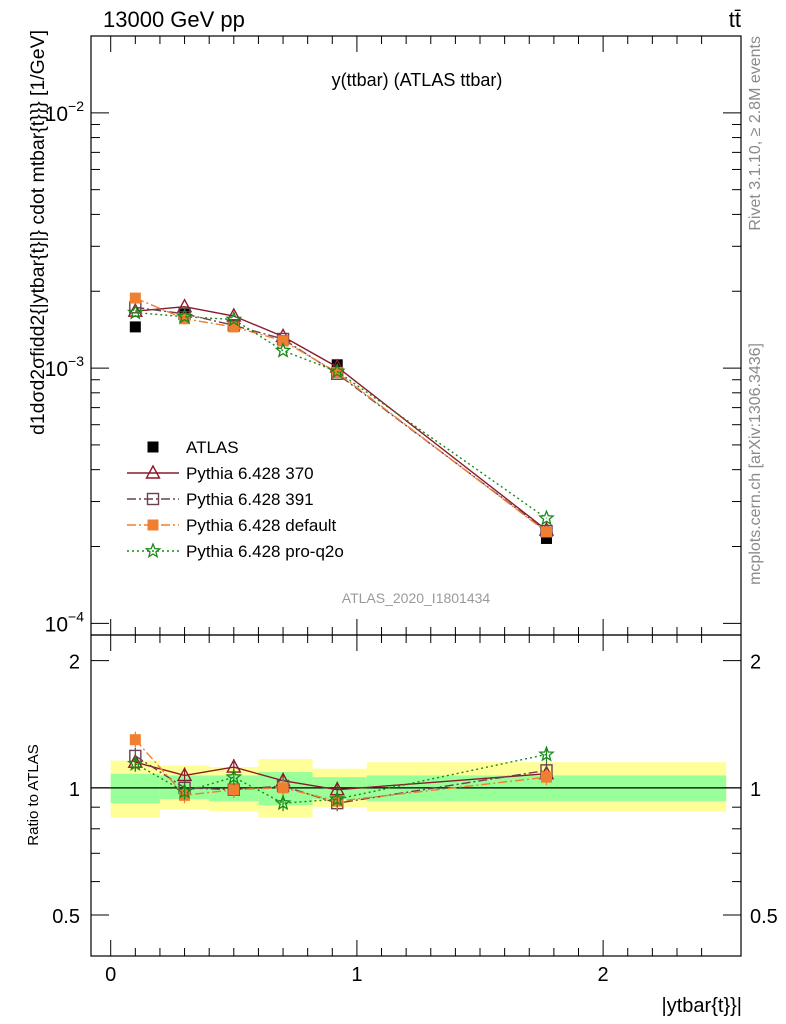 This screenshot has width=786, height=1024. What do you see at coordinates (65, 367) in the screenshot?
I see `y-tick-label: 10⁻³` at bounding box center [65, 367].